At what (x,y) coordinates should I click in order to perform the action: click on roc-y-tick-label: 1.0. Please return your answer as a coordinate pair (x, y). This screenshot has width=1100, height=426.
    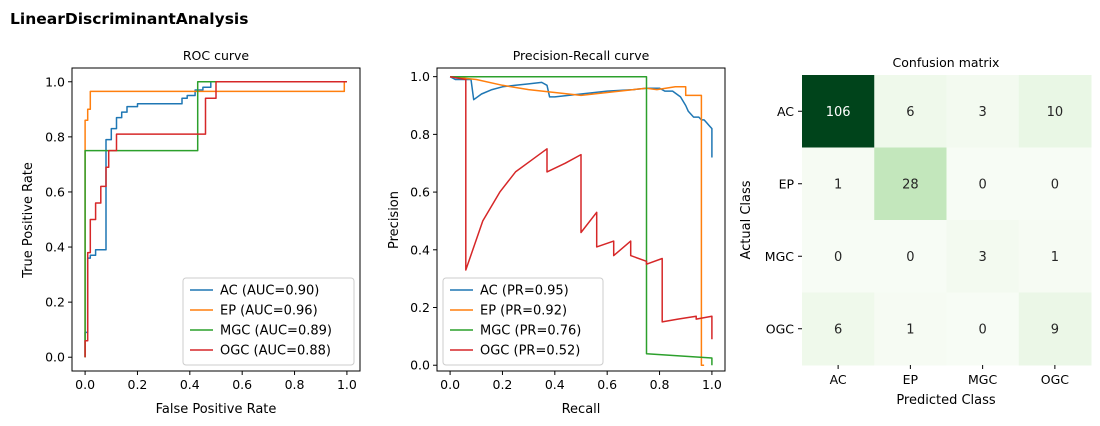
    Looking at the image, I should click on (55, 81).